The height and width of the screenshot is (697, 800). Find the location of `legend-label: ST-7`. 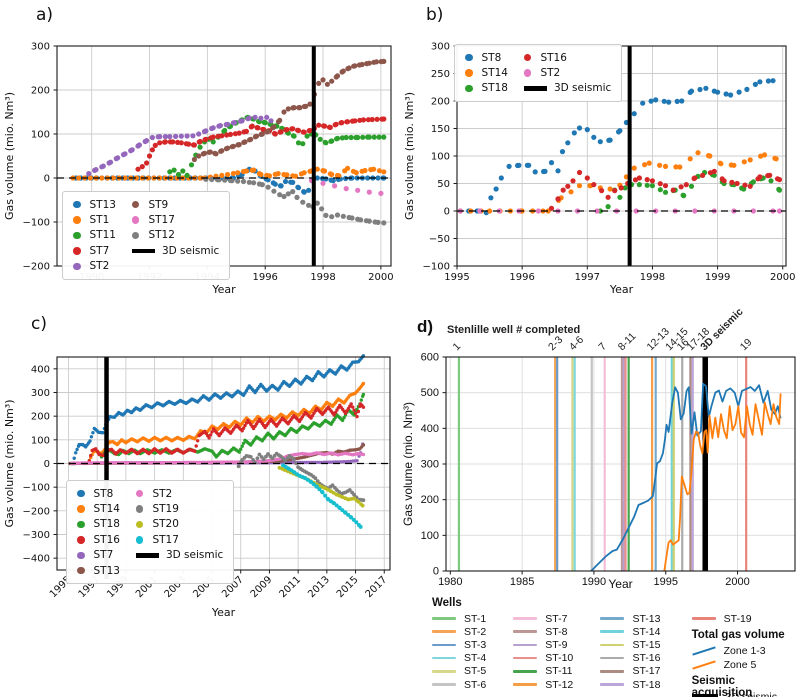

legend-label: ST-7 is located at coordinates (556, 618).